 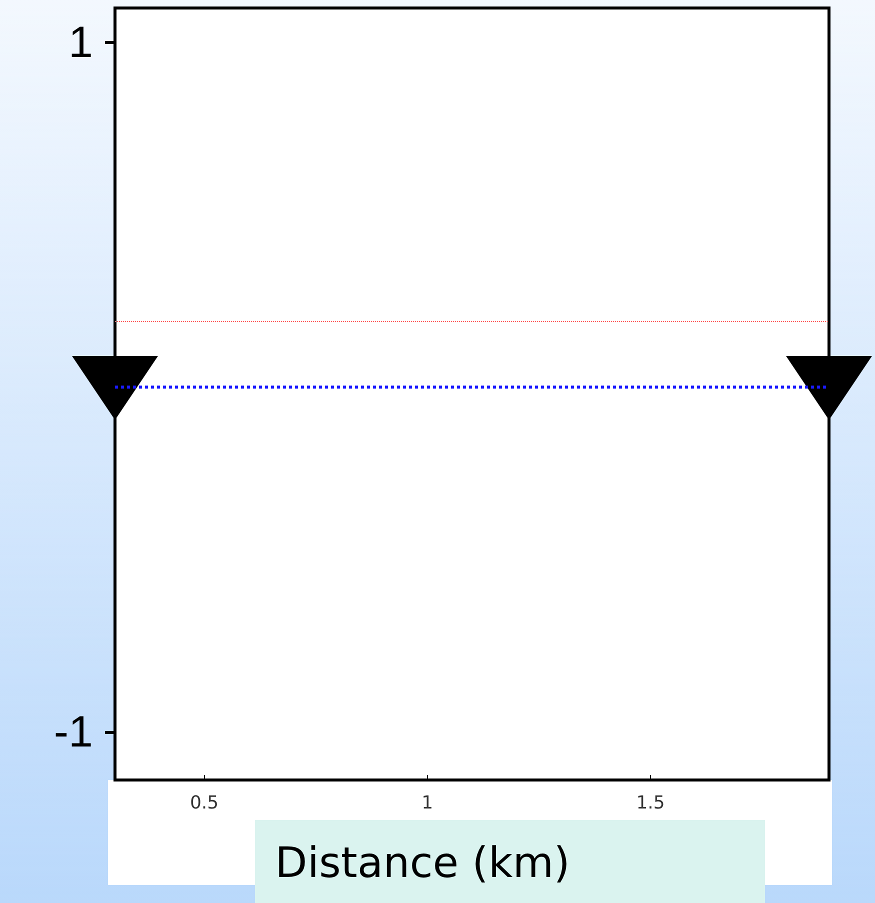 What do you see at coordinates (510, 861) in the screenshot?
I see `x-axis-title: Distance (km)` at bounding box center [510, 861].